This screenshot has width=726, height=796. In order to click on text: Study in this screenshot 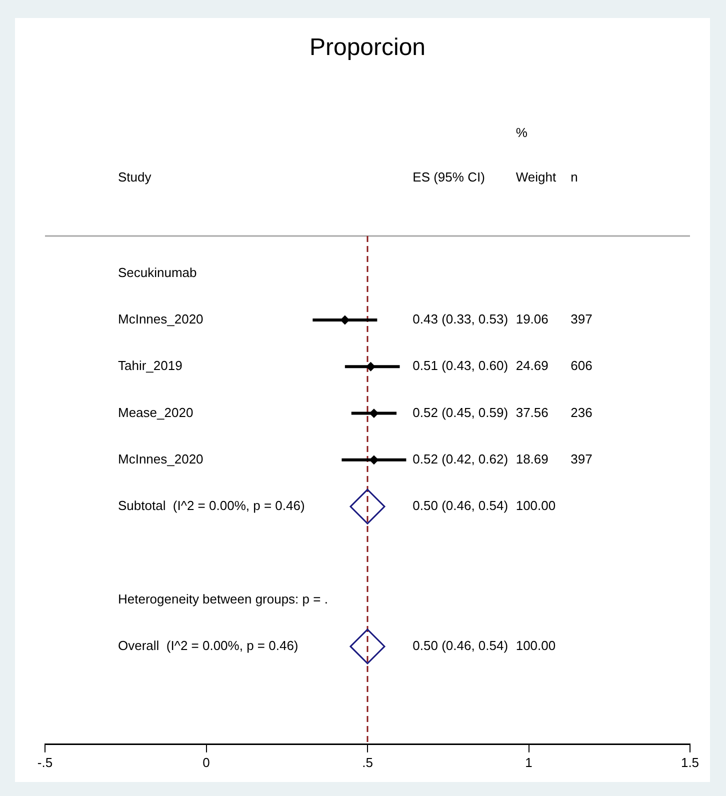, I will do `click(135, 176)`.